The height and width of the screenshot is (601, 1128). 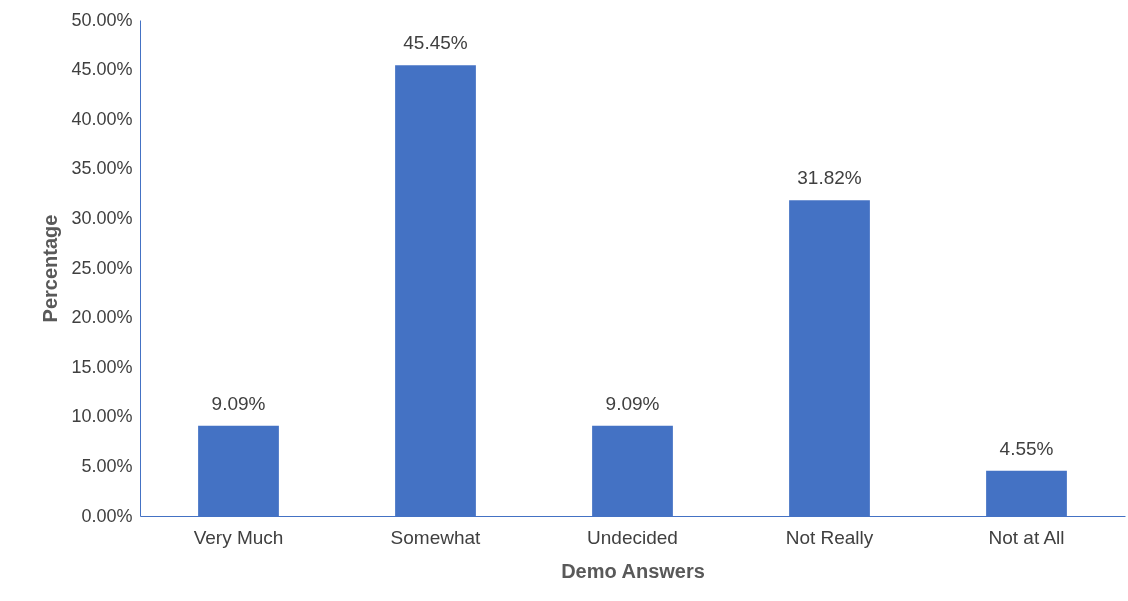 I want to click on y-tick-label: 15.00%, so click(x=102, y=366).